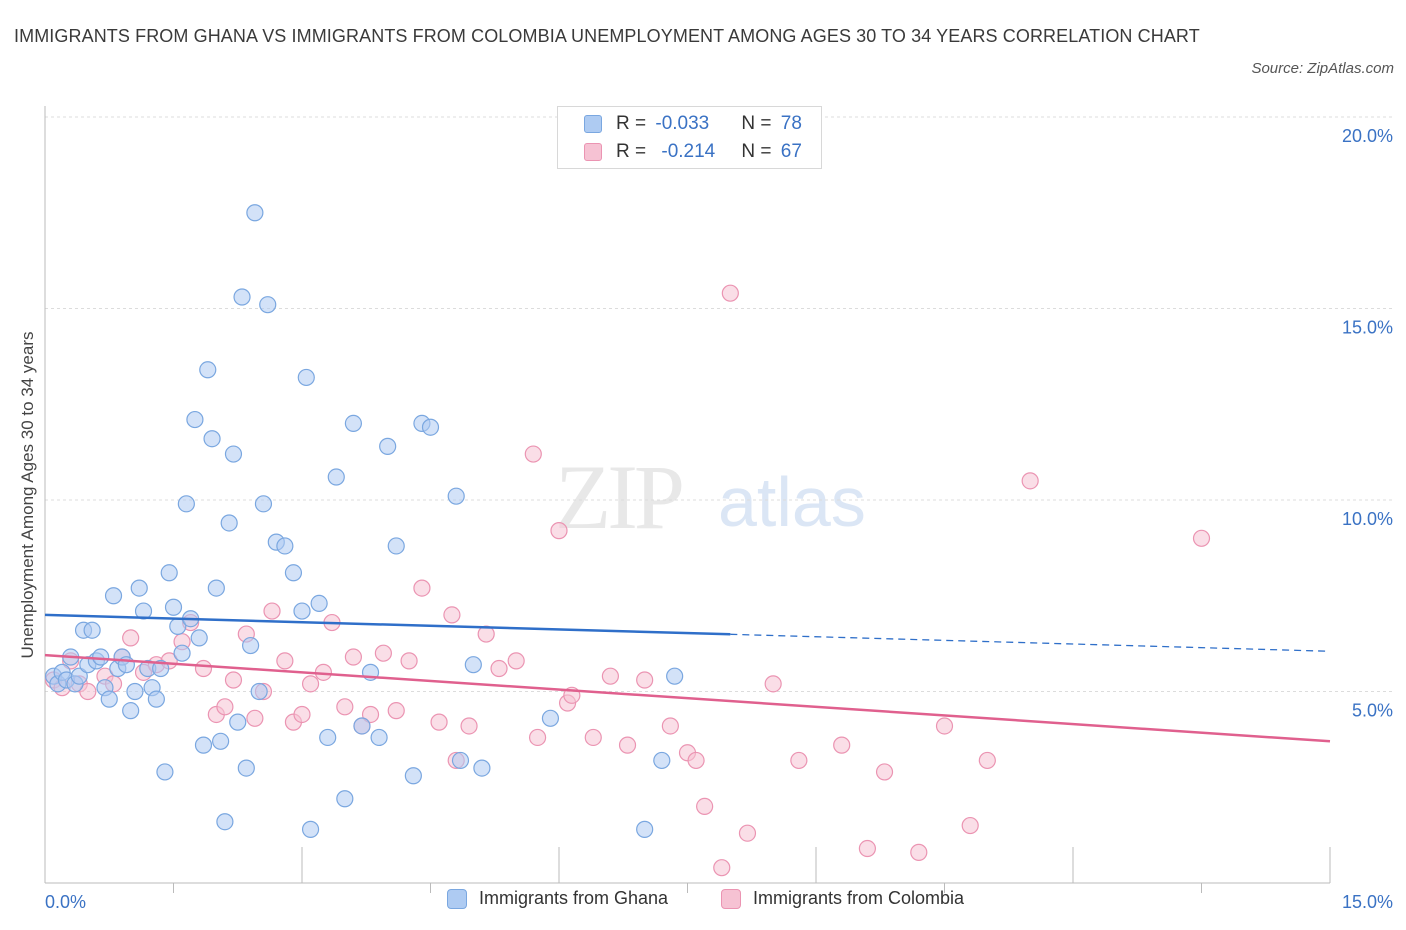  I want to click on legend-r-value-colombia: -0.214, so click(688, 151).